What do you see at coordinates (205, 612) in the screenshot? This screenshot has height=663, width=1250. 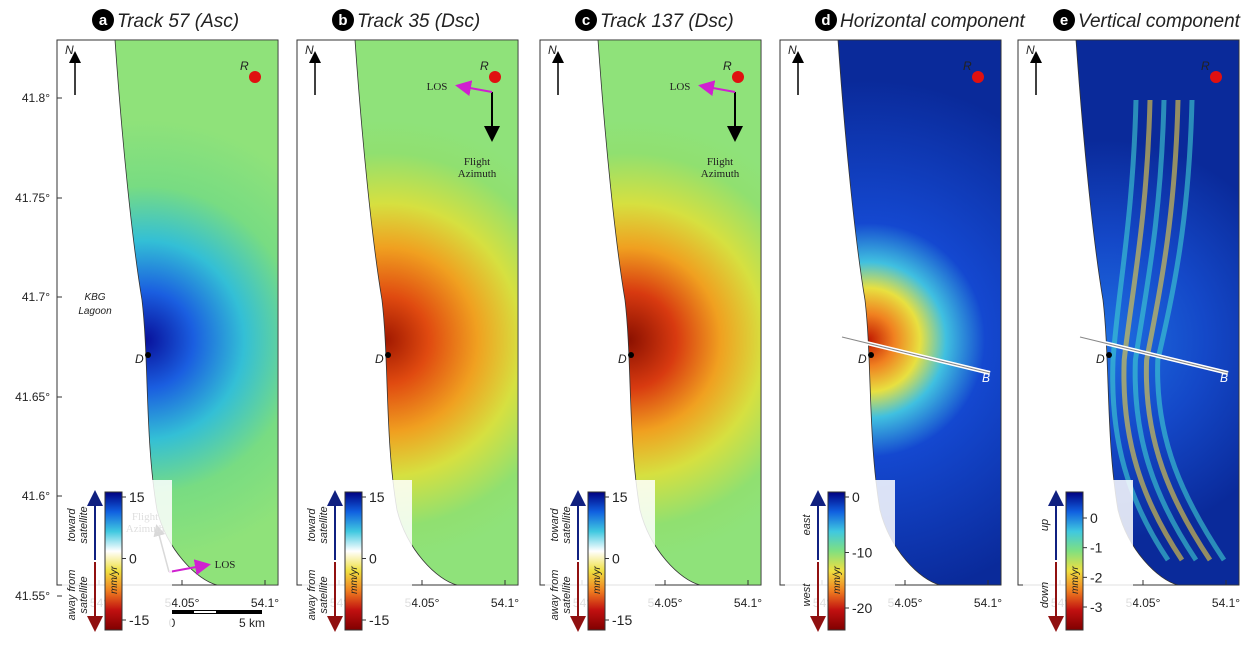 I see `scale-bar-white` at bounding box center [205, 612].